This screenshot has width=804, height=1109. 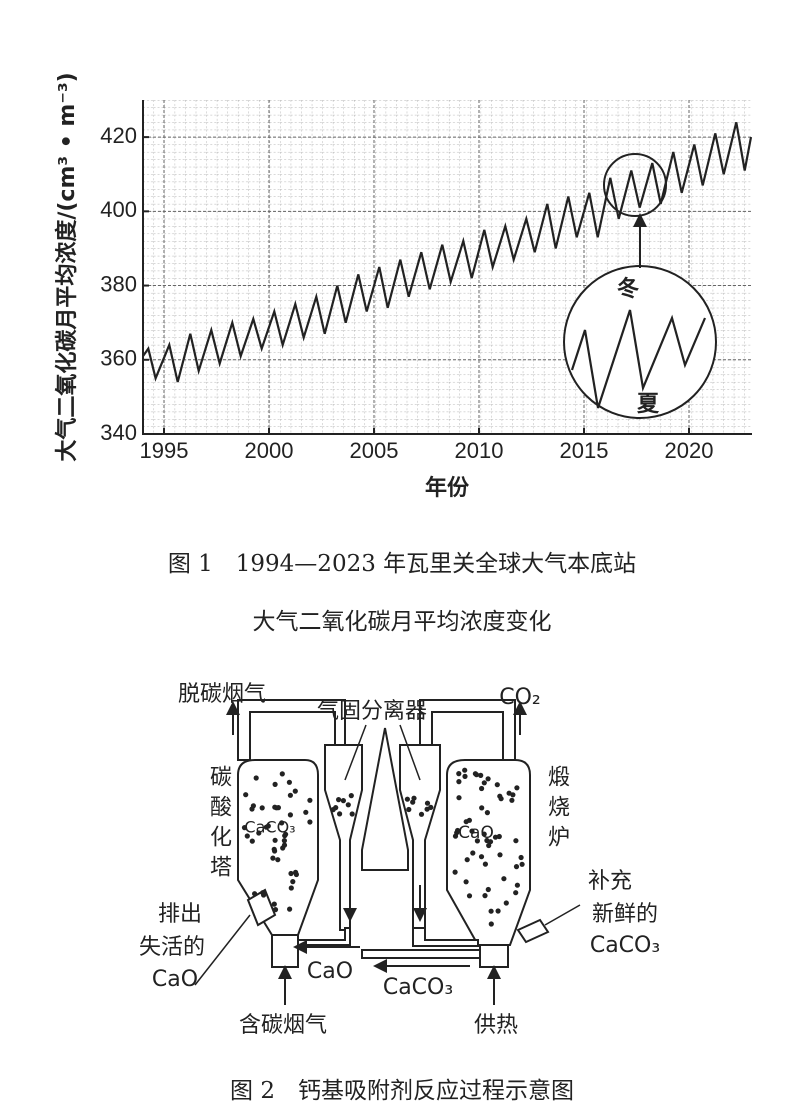 I want to click on caption-line: 图 1 1994—2023 年瓦里关全球大气本底站, so click(x=402, y=564).